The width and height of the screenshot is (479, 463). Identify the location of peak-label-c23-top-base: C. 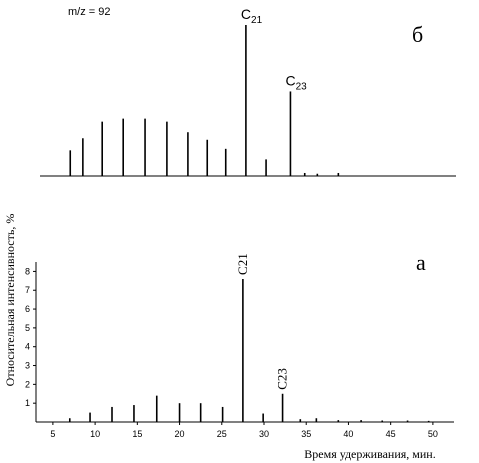
(290, 80).